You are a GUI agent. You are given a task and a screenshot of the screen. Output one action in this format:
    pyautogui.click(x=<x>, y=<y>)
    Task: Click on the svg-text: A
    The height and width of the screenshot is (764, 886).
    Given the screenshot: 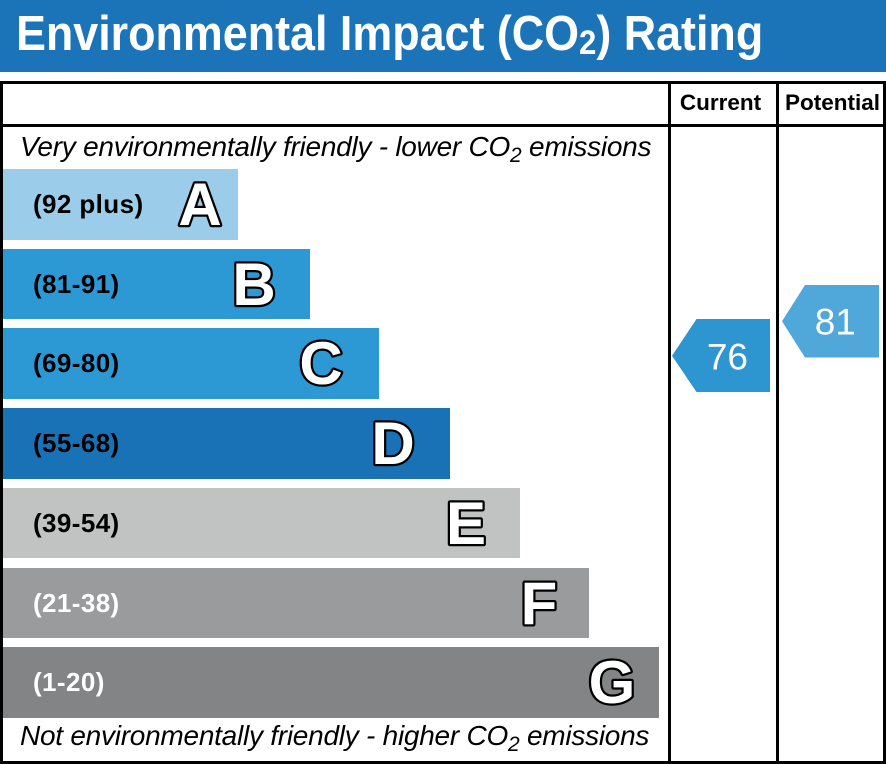 What is the action you would take?
    pyautogui.click(x=199, y=204)
    